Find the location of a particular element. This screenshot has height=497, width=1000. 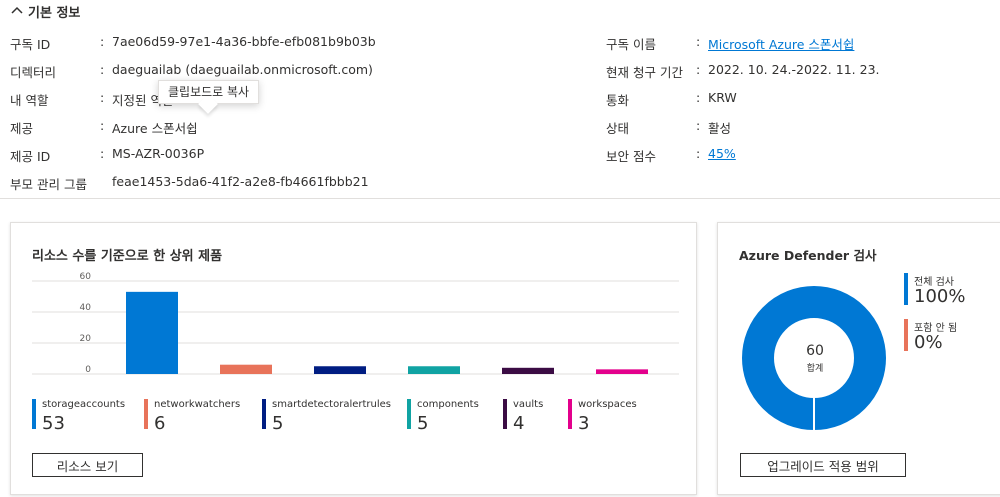

legend-label: smartdetectoralertrules is located at coordinates (332, 404).